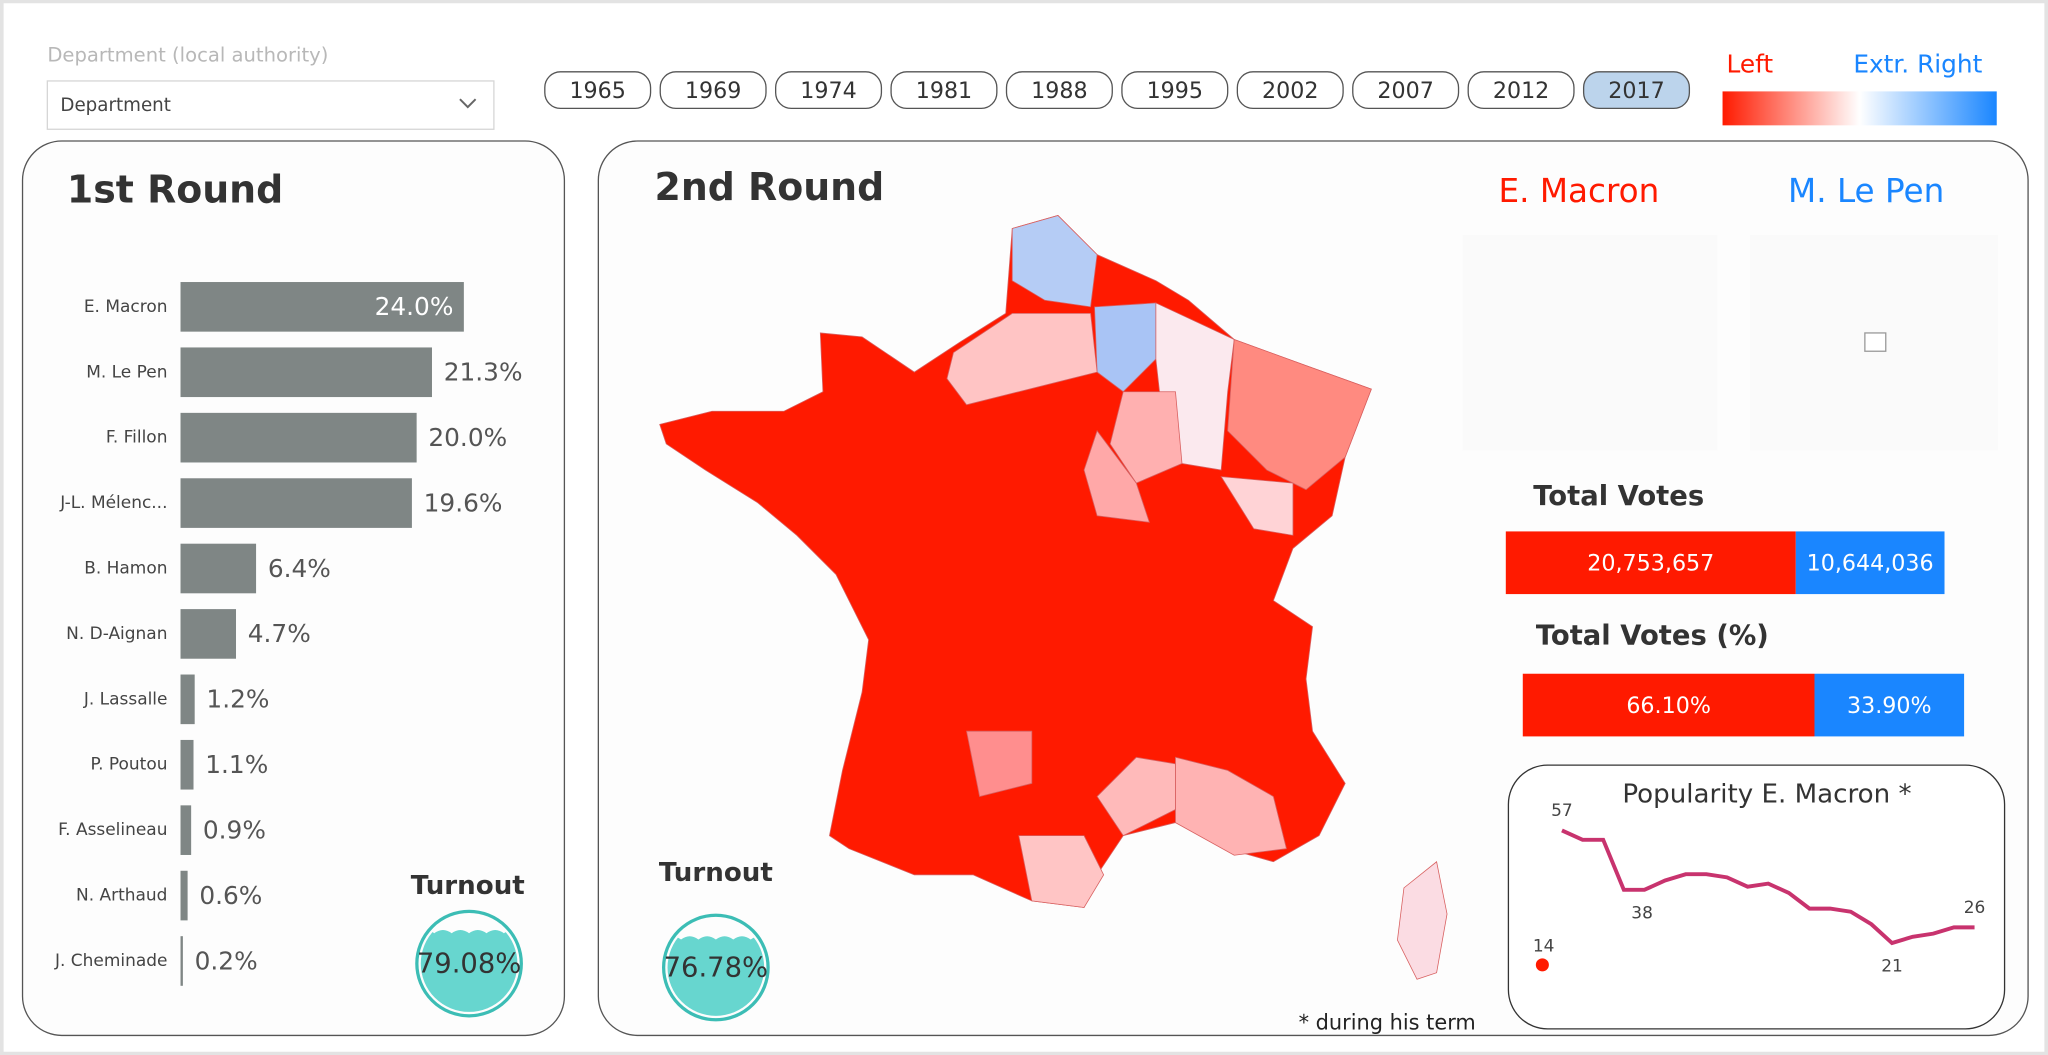 The height and width of the screenshot is (1055, 2048). Describe the element at coordinates (110, 961) in the screenshot. I see `bar-category: J. Cheminade` at that location.